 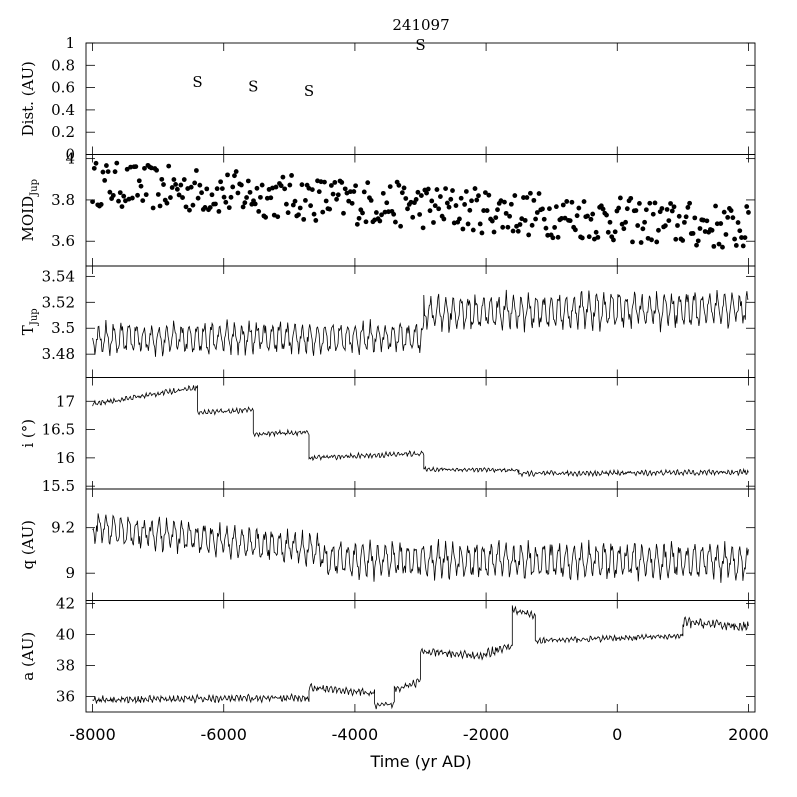 I want to click on ytick-label-moid: 3.6, so click(x=63, y=241).